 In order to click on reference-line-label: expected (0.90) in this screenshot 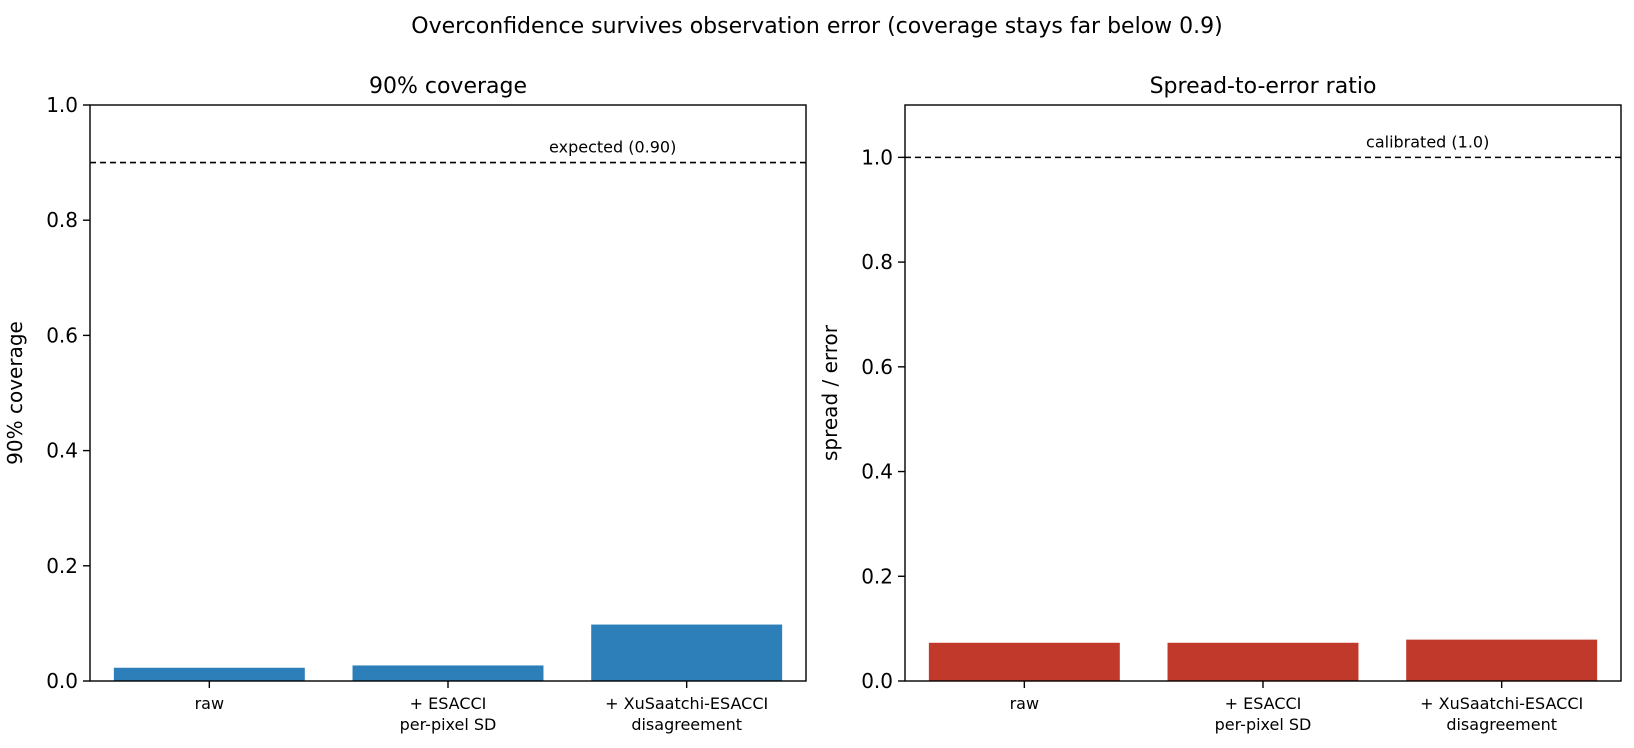, I will do `click(612, 147)`.